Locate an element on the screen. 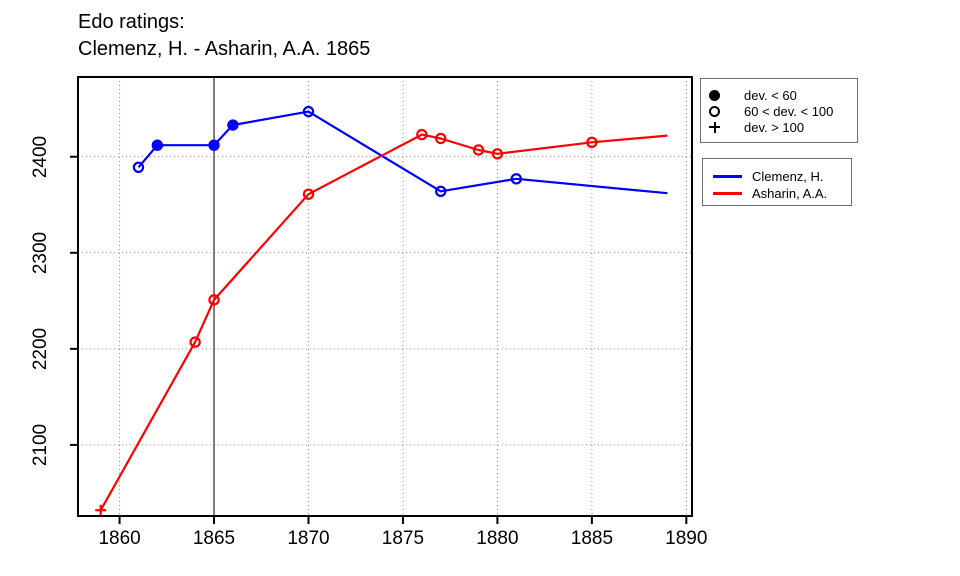  y-tick-label-2400: 2400 is located at coordinates (40, 156).